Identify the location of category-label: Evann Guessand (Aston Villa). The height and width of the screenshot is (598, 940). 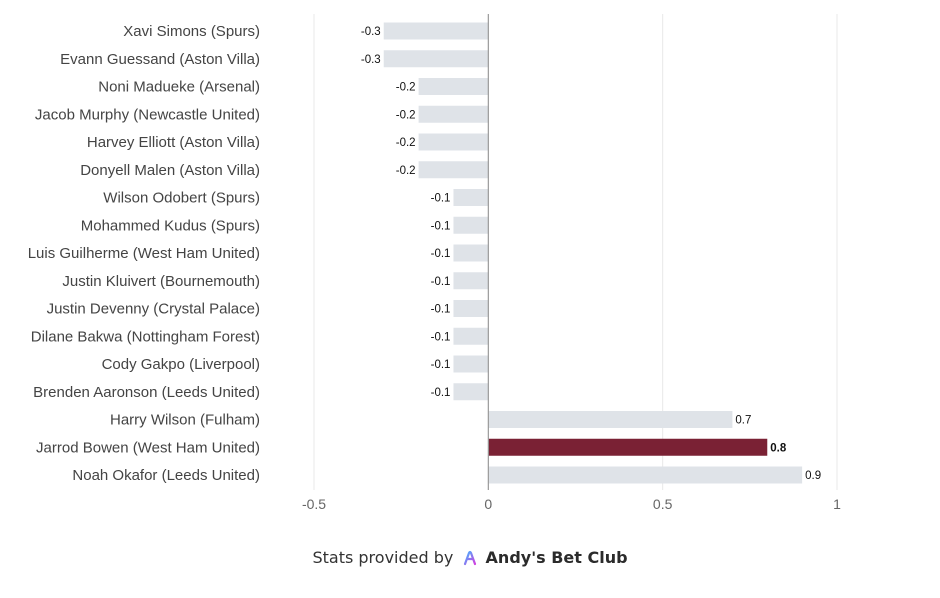
(160, 59).